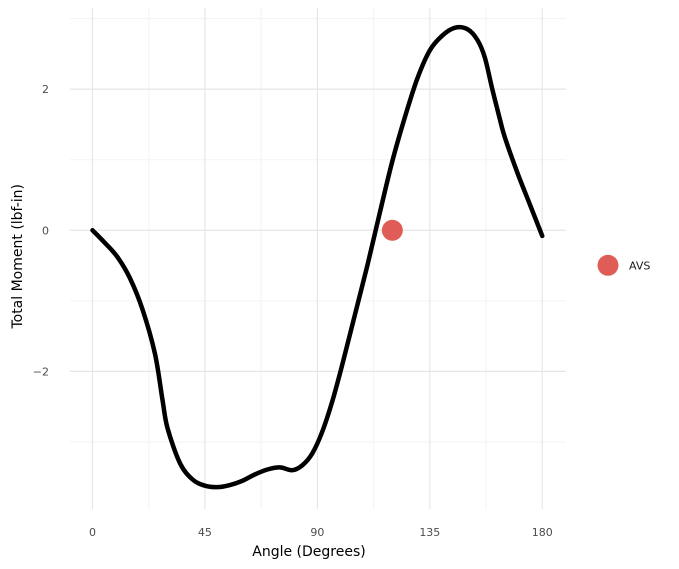  I want to click on avs-point-marker, so click(392, 230).